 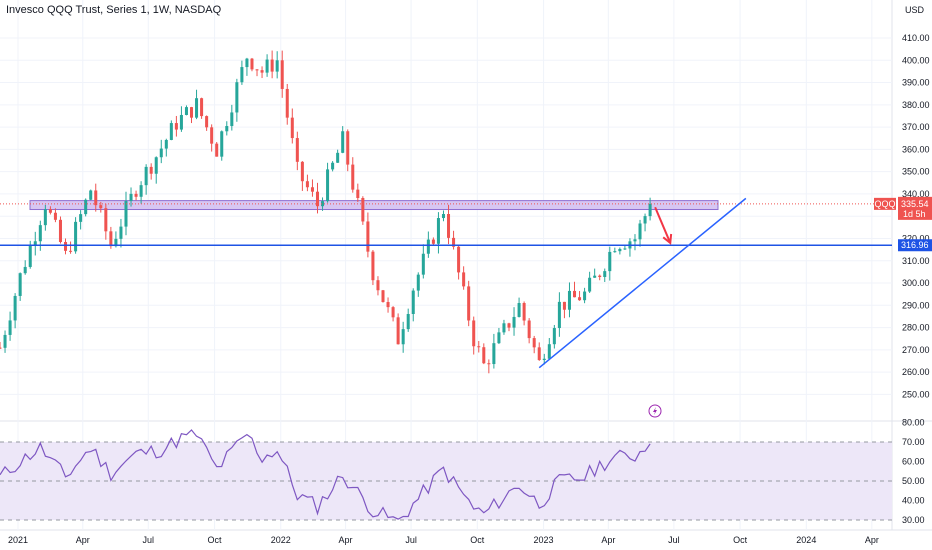 I want to click on currency-label: USD, so click(x=915, y=10).